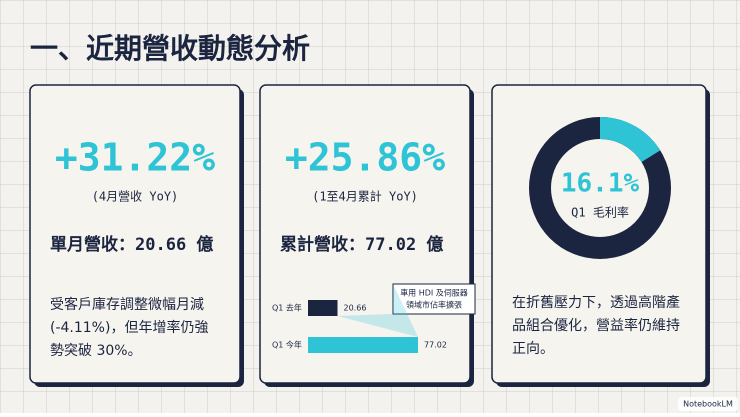 The width and height of the screenshot is (740, 417). Describe the element at coordinates (596, 302) in the screenshot. I see `body-line: 在折舊壓力下，透過高階產` at that location.